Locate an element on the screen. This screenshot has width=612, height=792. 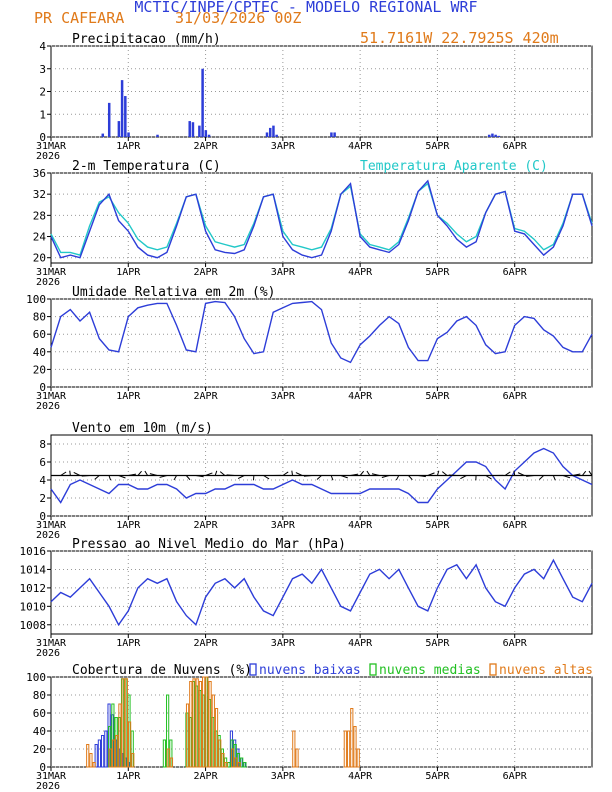
rh-frame is located at coordinates (321, 343).